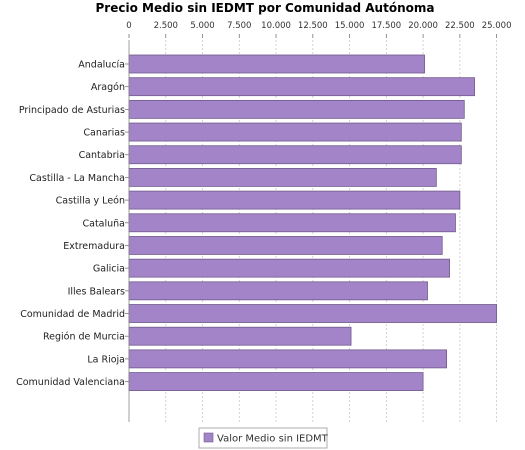 The width and height of the screenshot is (525, 450). I want to click on x-tick-label: 2.500, so click(166, 26).